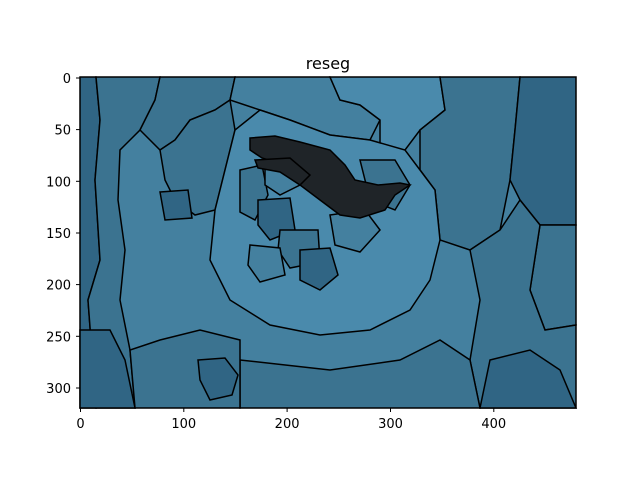  I want to click on x-axis: 0 100 200 300 400, so click(291, 420).